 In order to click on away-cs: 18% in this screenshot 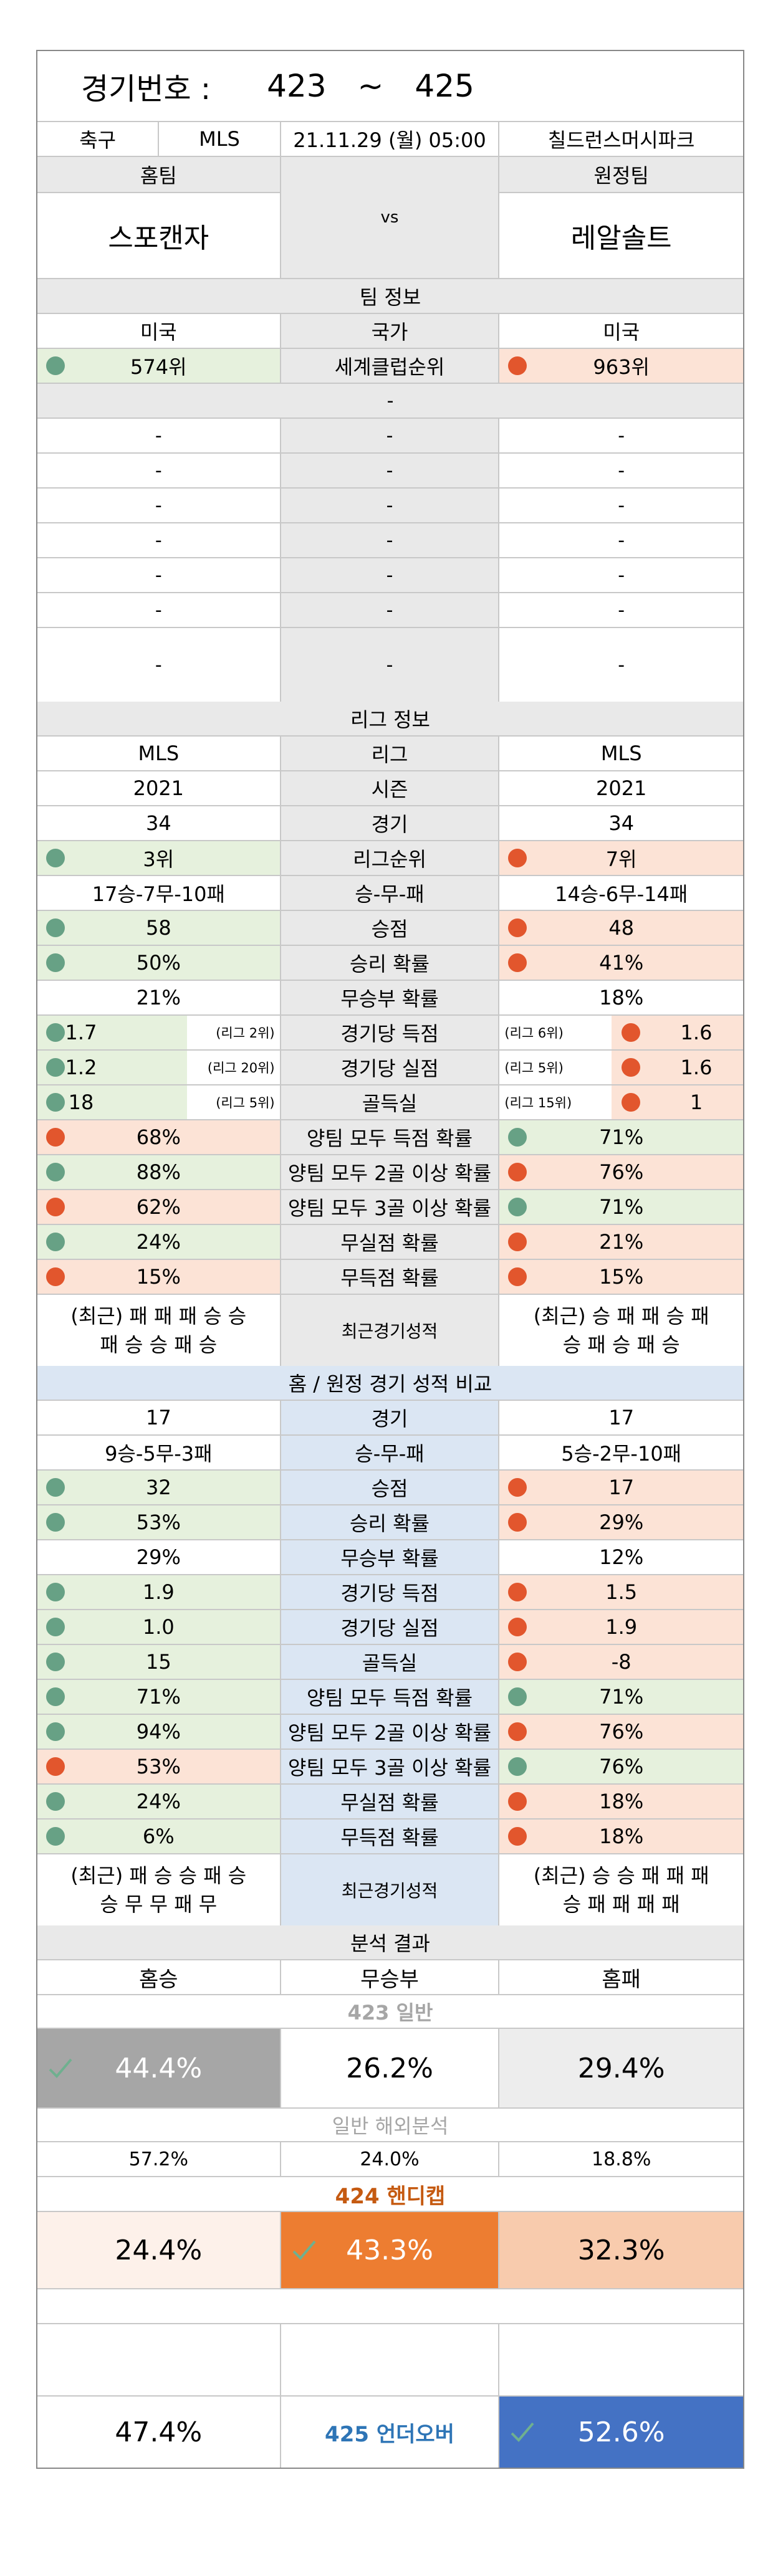, I will do `click(621, 1802)`.